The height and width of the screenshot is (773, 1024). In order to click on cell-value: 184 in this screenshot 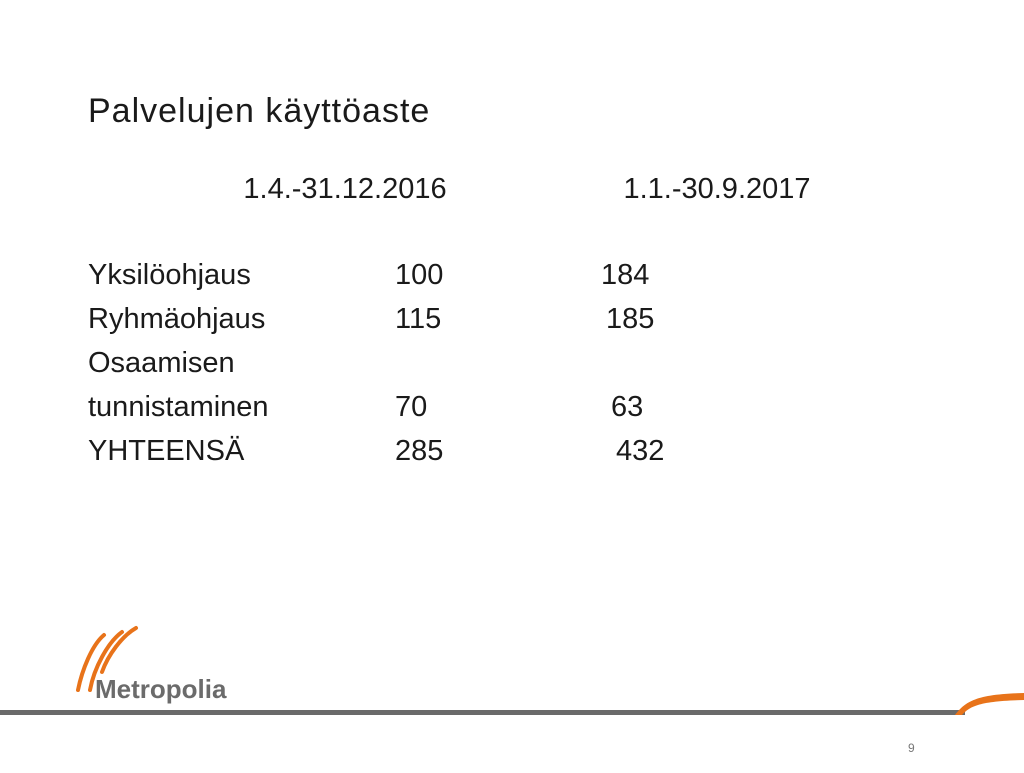, I will do `click(625, 275)`.